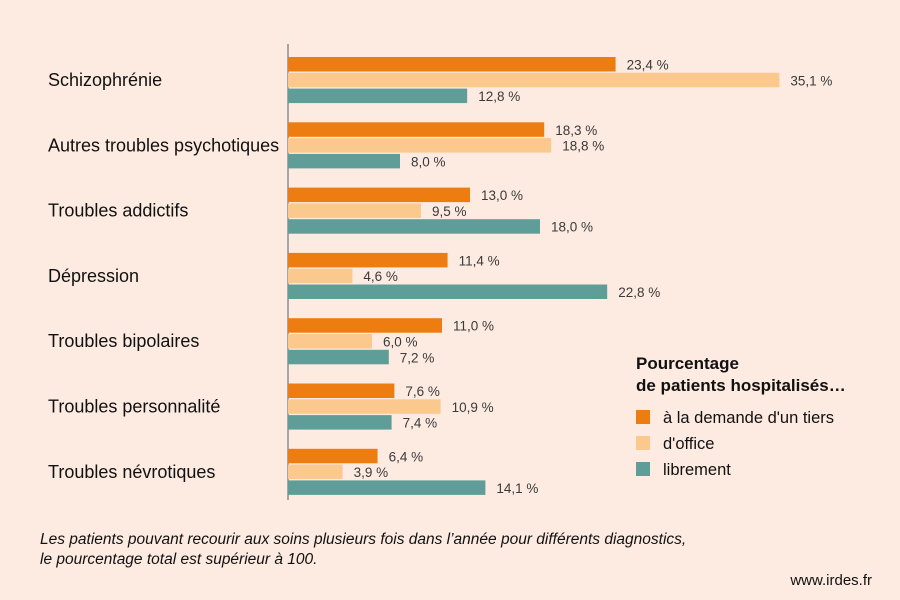  I want to click on value-label: 10,9 %, so click(473, 407).